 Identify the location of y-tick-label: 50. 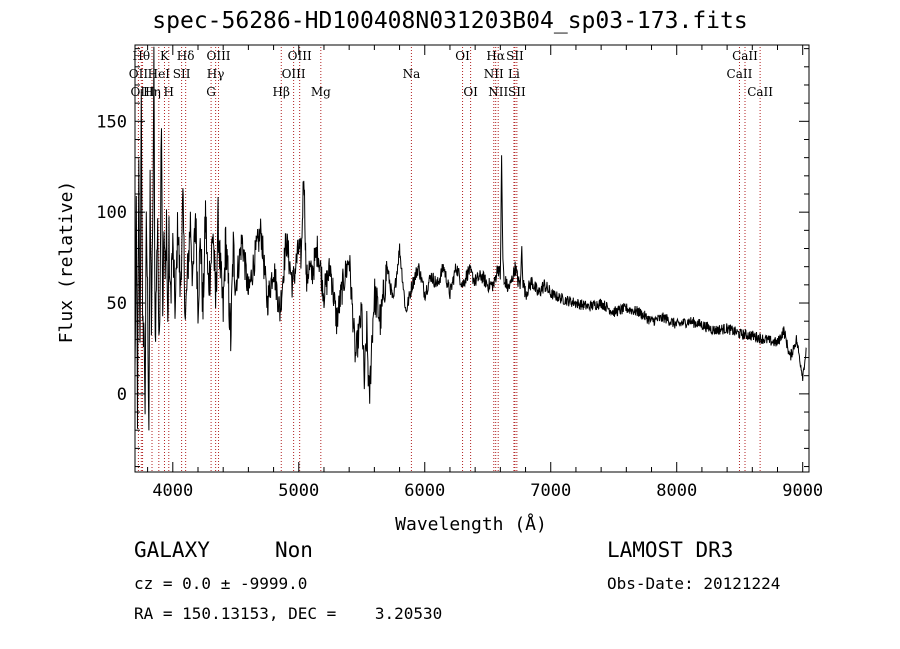
(117, 304).